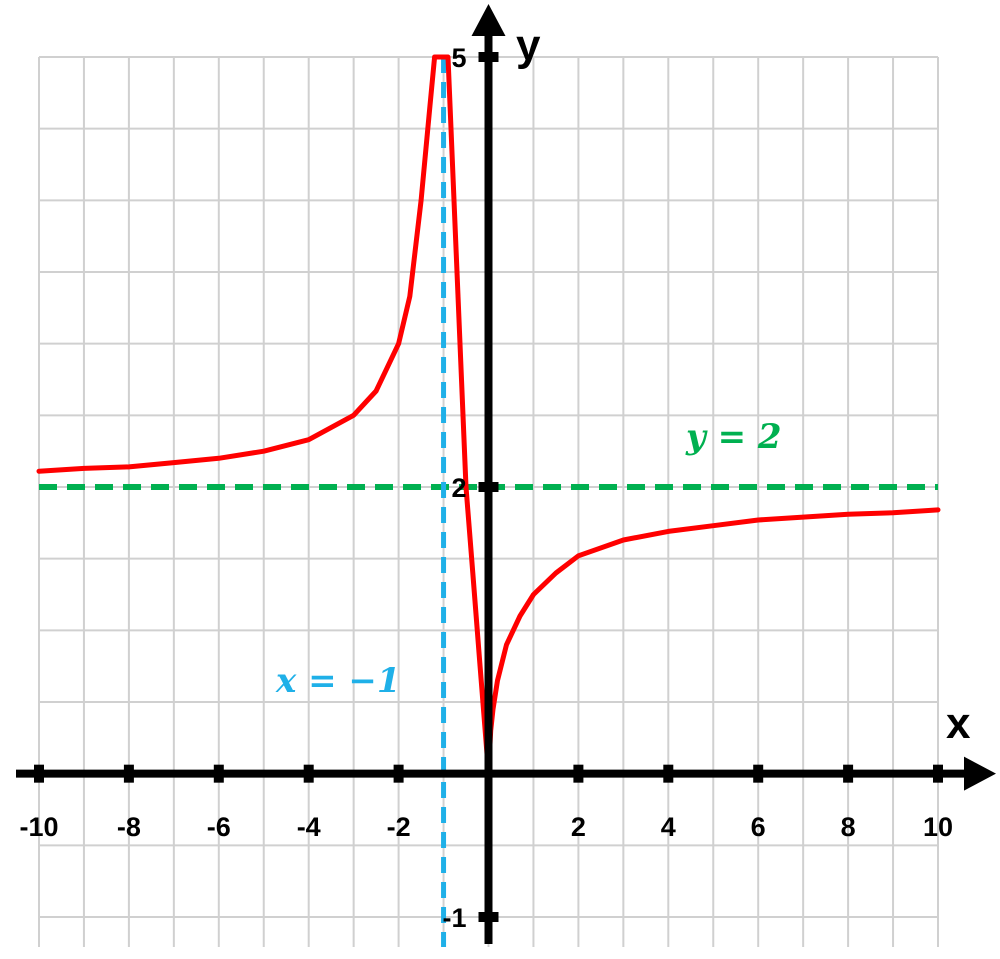 The width and height of the screenshot is (1000, 959). Describe the element at coordinates (399, 827) in the screenshot. I see `x-tick-label: -2` at that location.